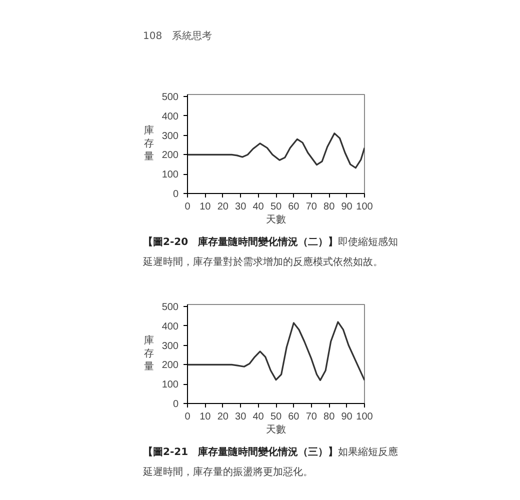  I want to click on text: 108 系統思考, so click(177, 37).